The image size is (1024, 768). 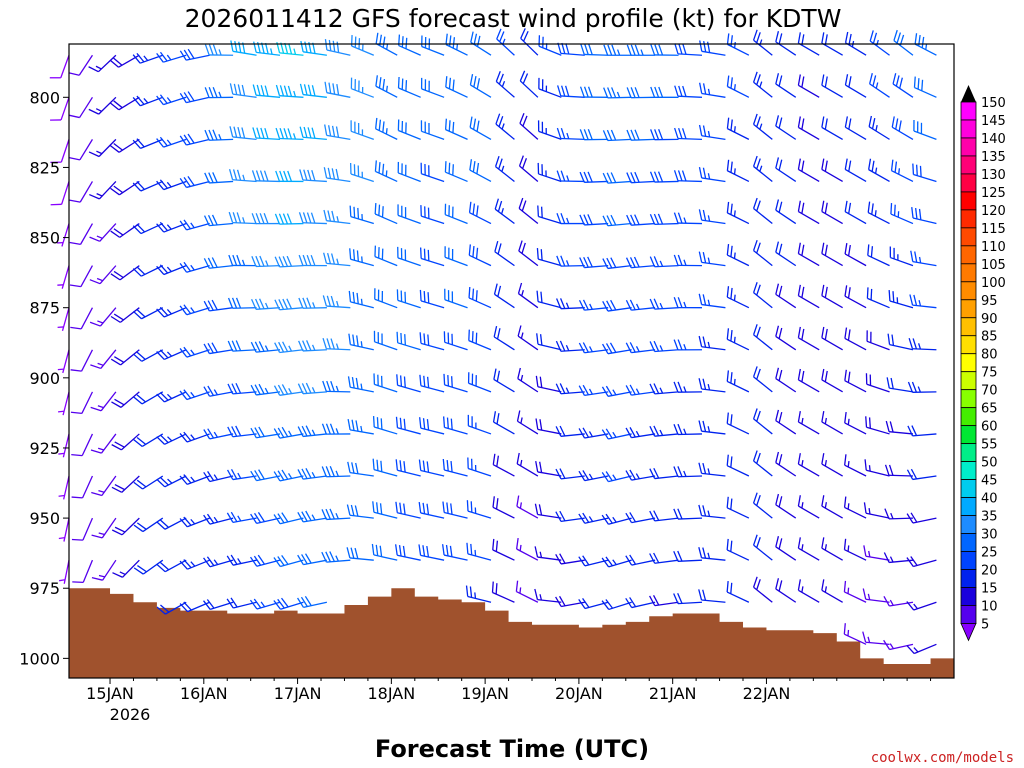 I want to click on colorbar-label: 100, so click(x=993, y=283).